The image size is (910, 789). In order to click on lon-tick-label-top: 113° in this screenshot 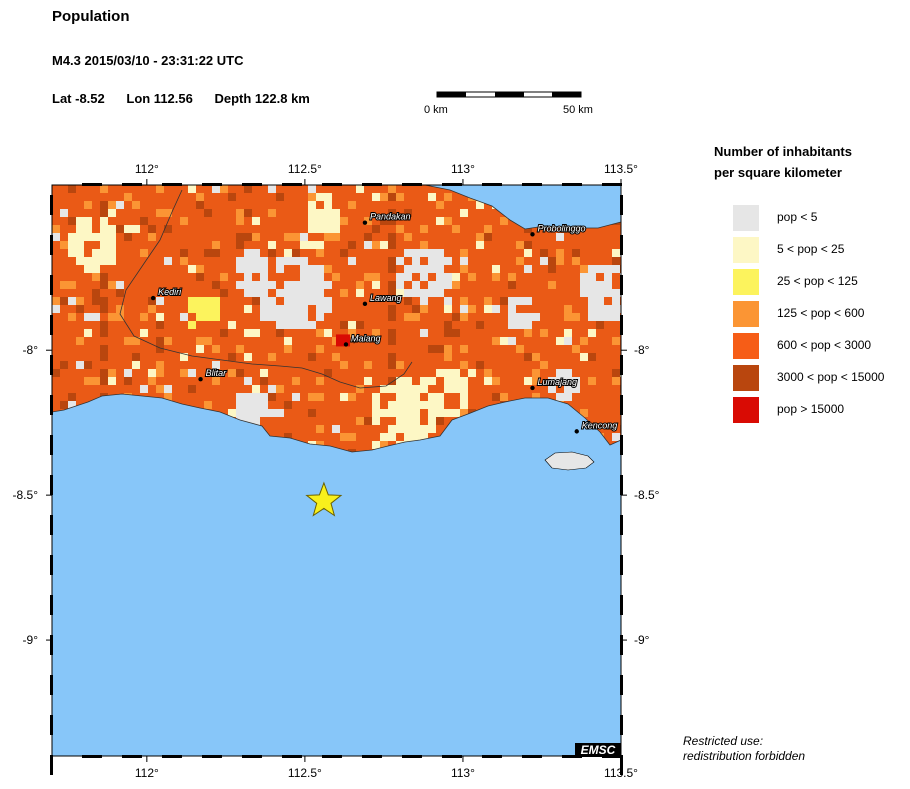, I will do `click(463, 169)`.